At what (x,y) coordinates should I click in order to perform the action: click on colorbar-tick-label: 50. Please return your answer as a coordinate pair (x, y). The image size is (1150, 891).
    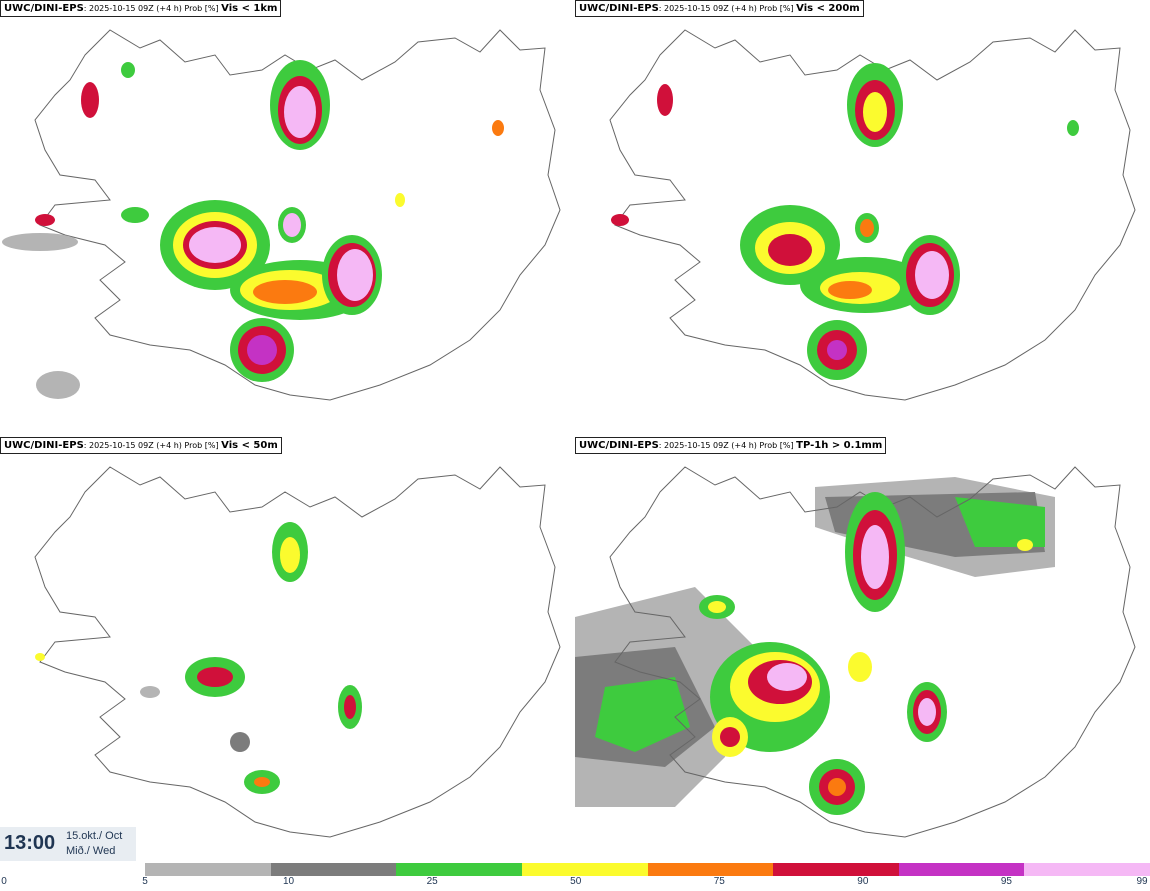
    Looking at the image, I should click on (576, 881).